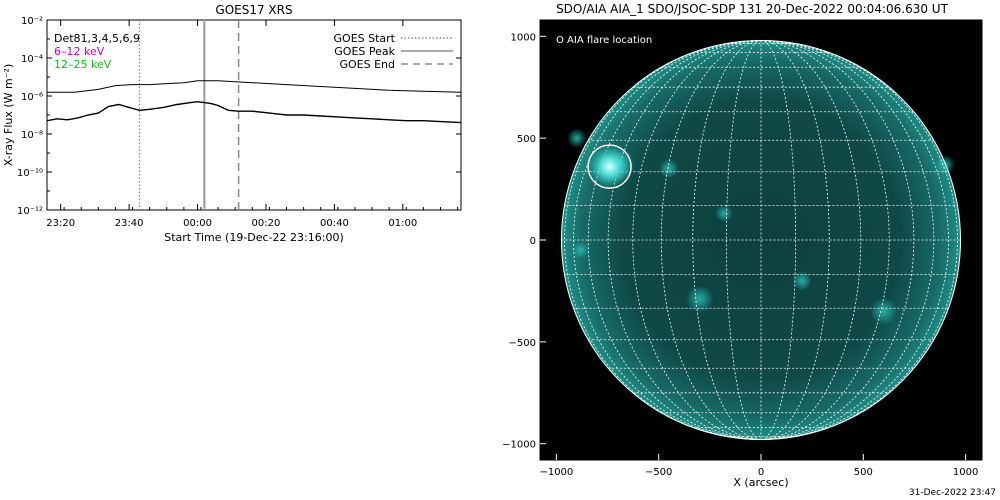  Describe the element at coordinates (556, 472) in the screenshot. I see `x-tick-label: −1000` at that location.